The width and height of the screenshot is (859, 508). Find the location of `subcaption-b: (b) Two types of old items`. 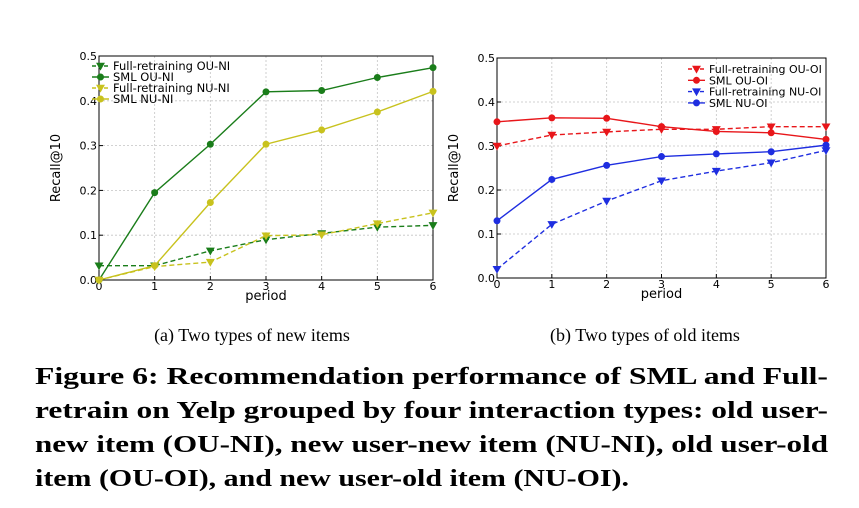

subcaption-b: (b) Two types of old items is located at coordinates (645, 335).